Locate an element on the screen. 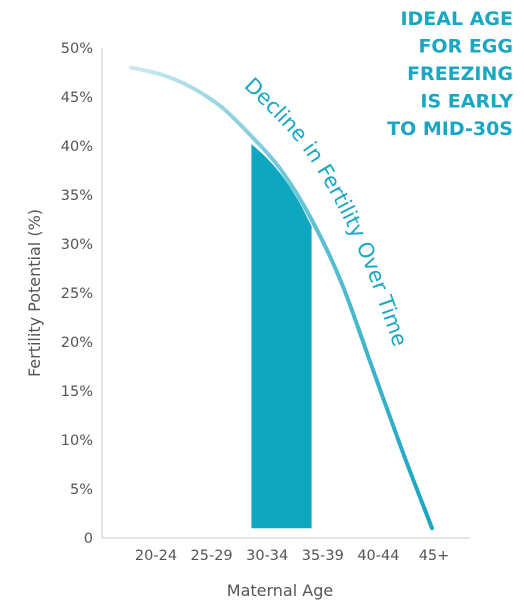 Image resolution: width=524 pixels, height=602 pixels. callout-line: TO MID-30S is located at coordinates (450, 129).